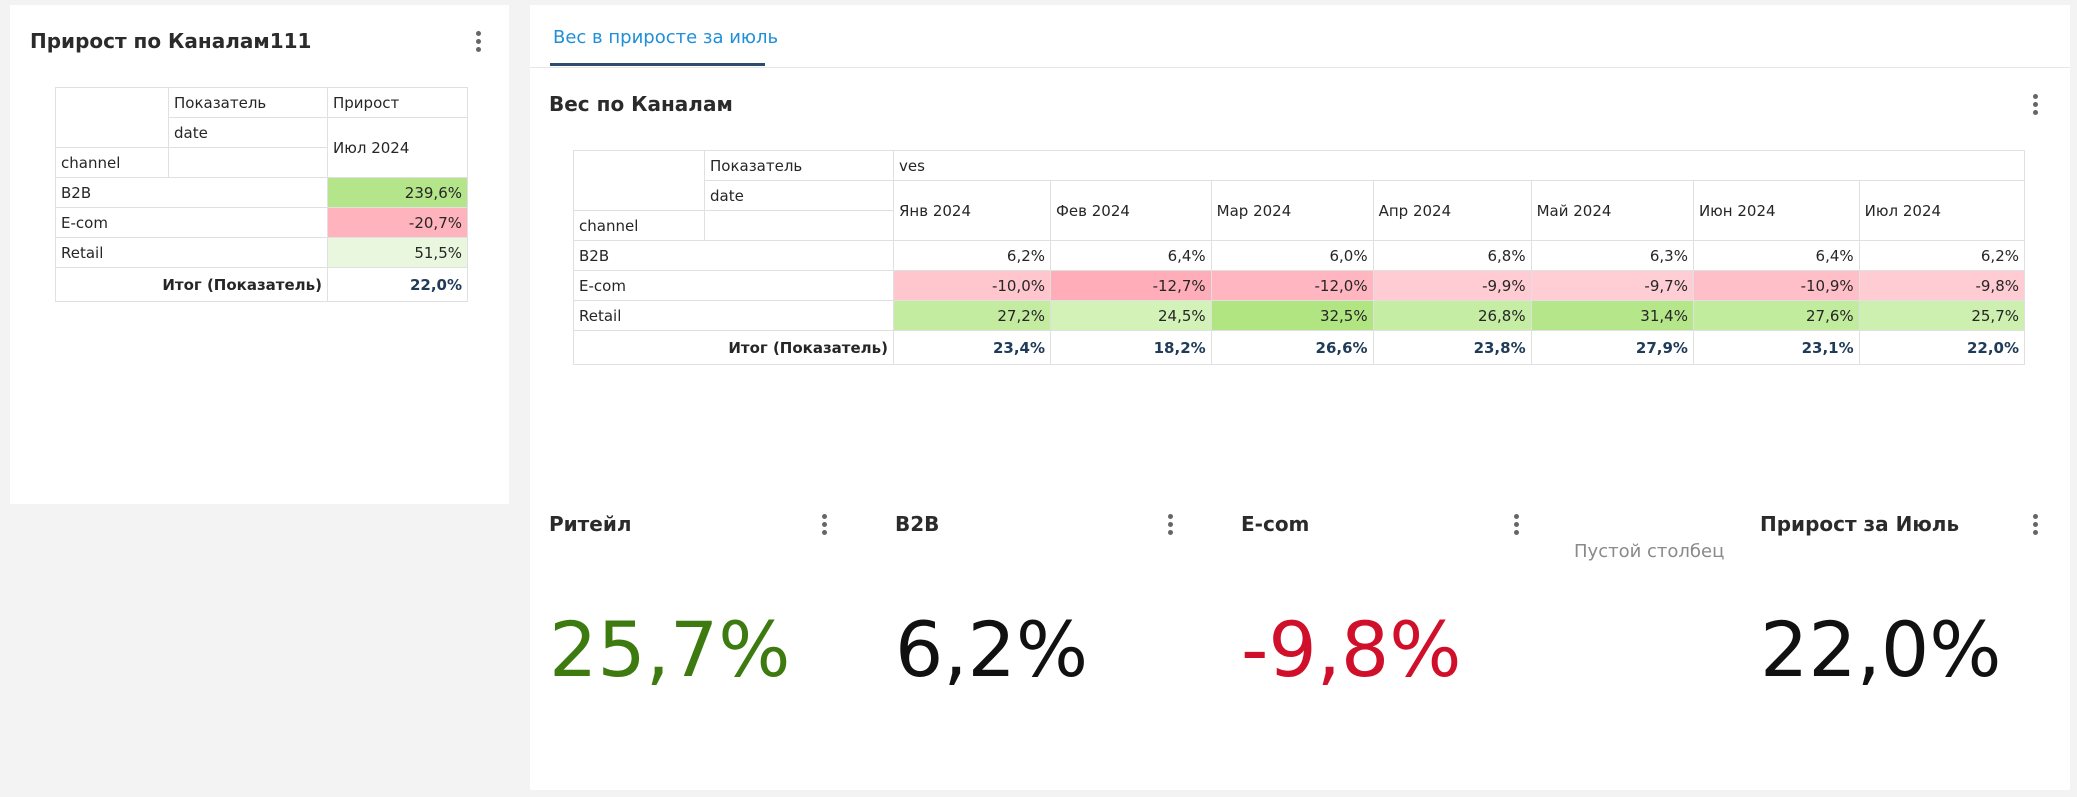 The height and width of the screenshot is (797, 2077). I want to click on table-row: B2B 239,6%, so click(261, 192).